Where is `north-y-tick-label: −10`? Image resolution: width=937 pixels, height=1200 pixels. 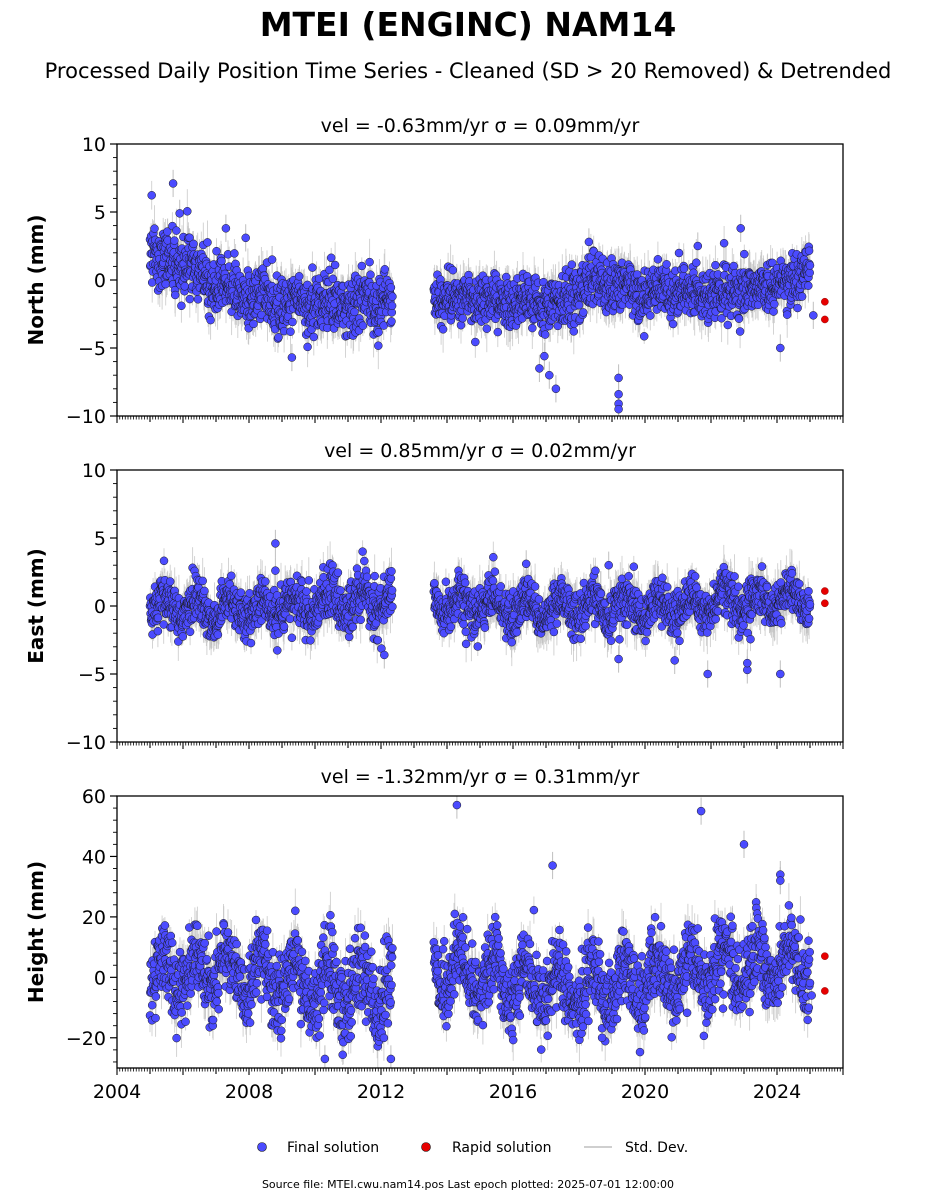 north-y-tick-label: −10 is located at coordinates (86, 417).